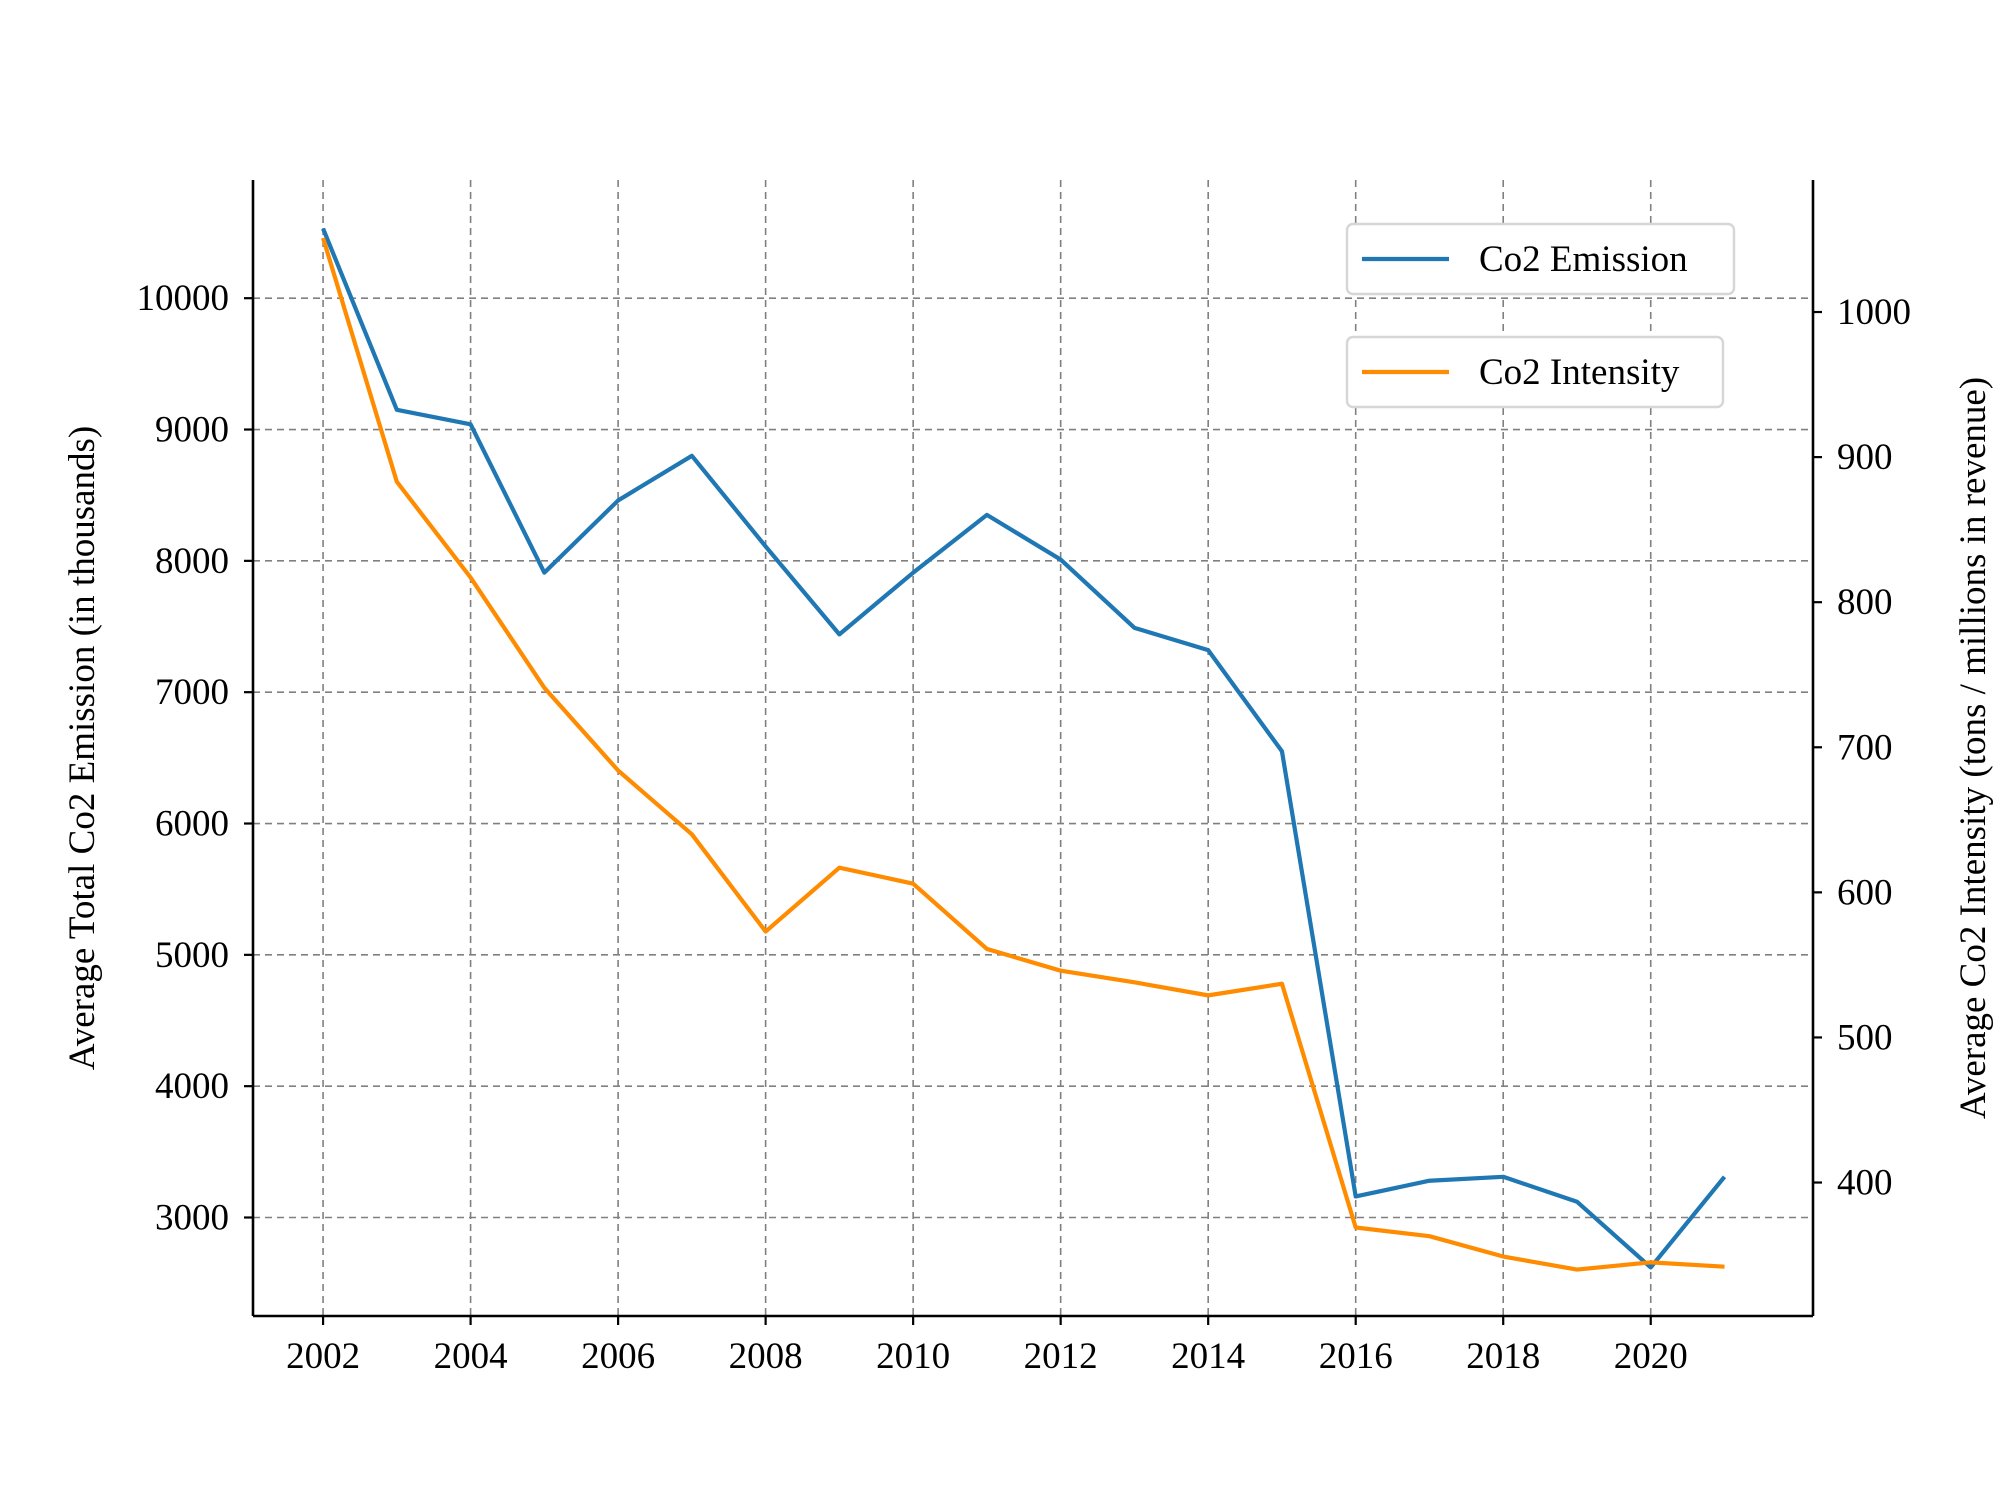 This screenshot has height=1500, width=2010. I want to click on legend: Co2 Emission Co2 Intensity, so click(1540, 315).